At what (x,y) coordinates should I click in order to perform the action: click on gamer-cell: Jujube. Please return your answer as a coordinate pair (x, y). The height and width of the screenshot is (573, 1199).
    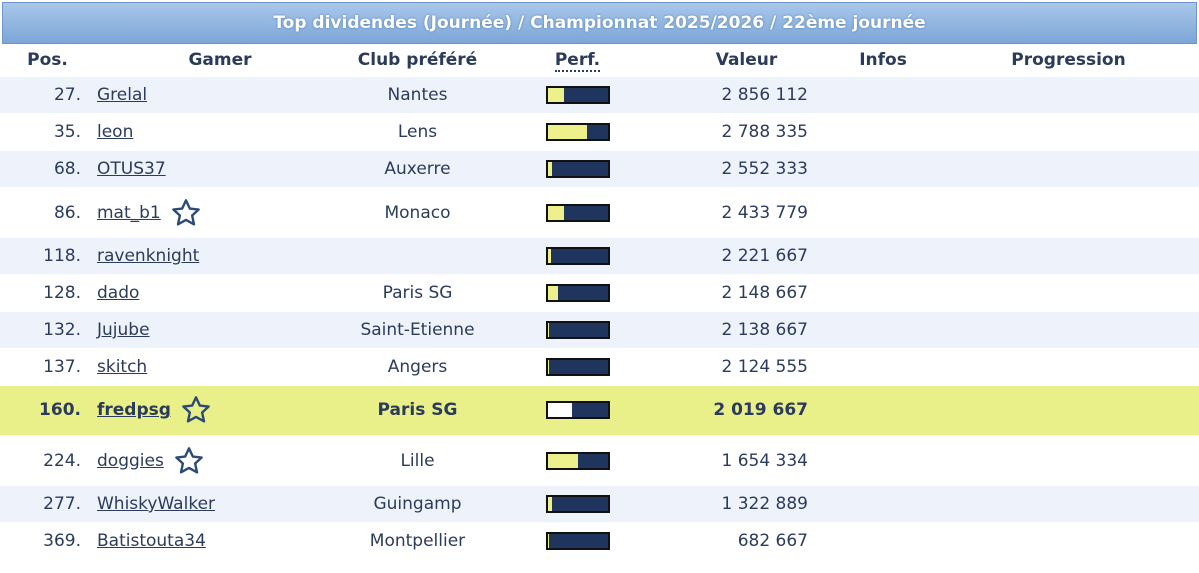
    Looking at the image, I should click on (220, 330).